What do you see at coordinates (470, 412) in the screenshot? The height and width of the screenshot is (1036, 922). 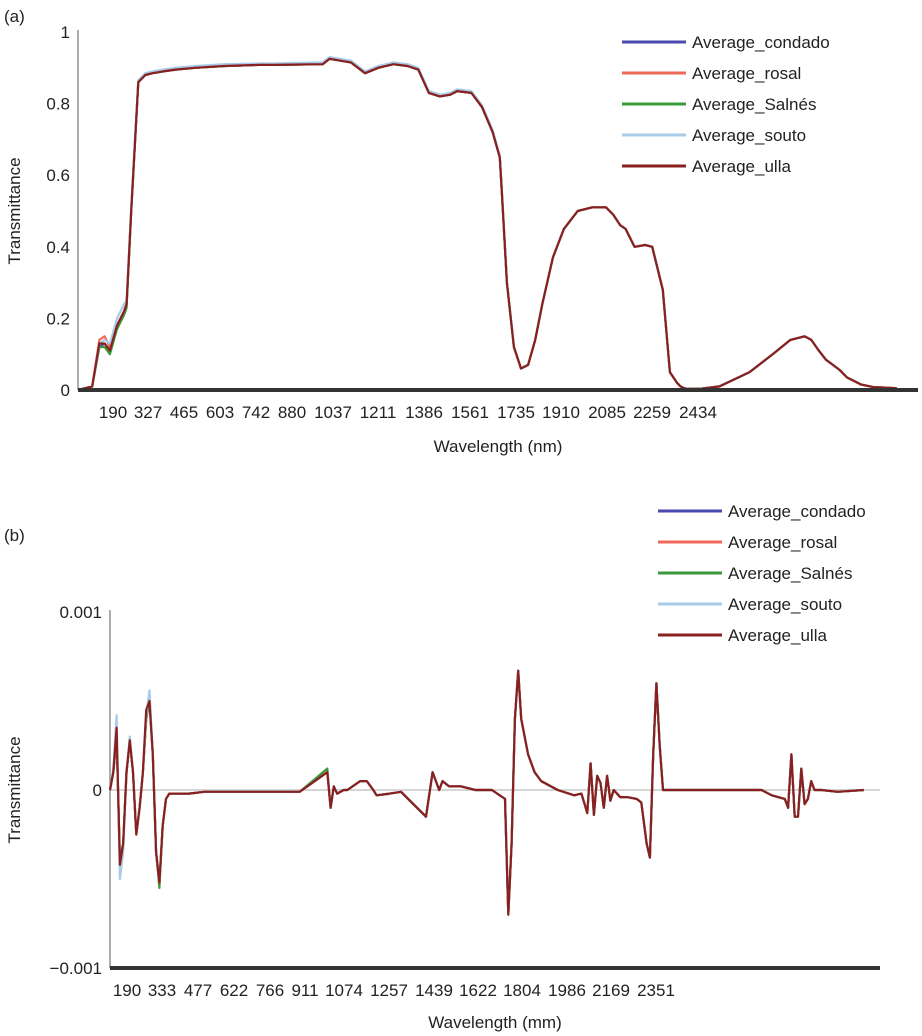 I see `x-tick-label: 1561` at bounding box center [470, 412].